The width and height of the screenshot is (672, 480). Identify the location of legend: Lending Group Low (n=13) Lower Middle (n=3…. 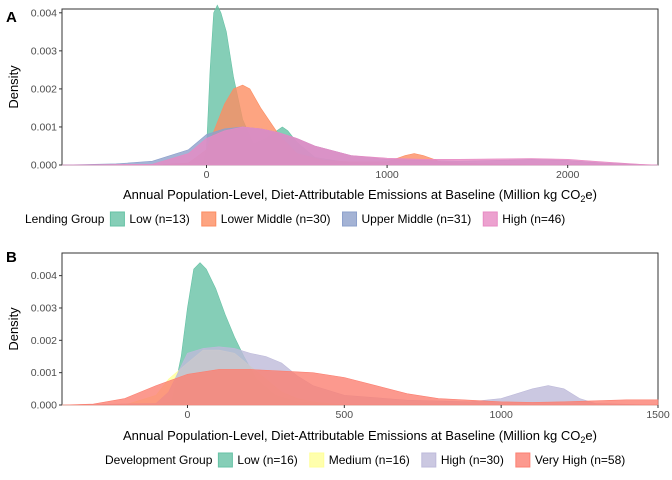
(295, 219).